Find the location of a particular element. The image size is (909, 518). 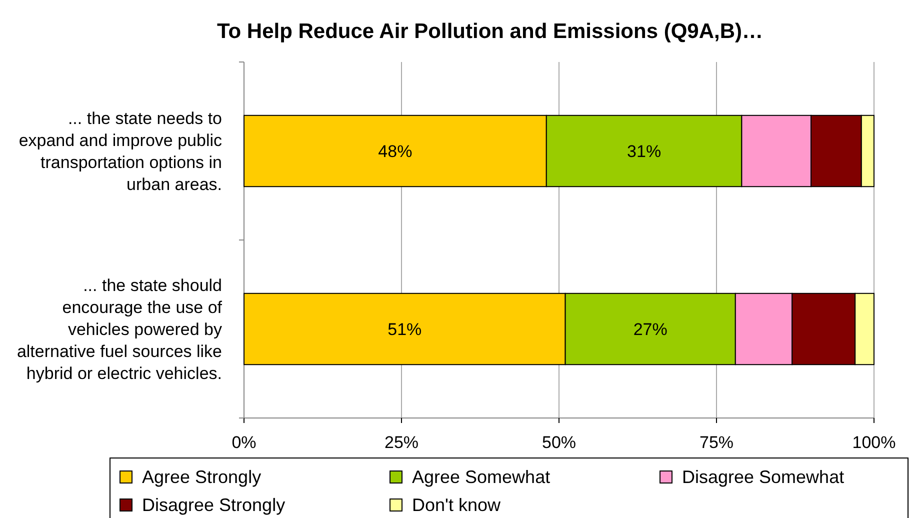

legend-label: Don't know is located at coordinates (457, 505).